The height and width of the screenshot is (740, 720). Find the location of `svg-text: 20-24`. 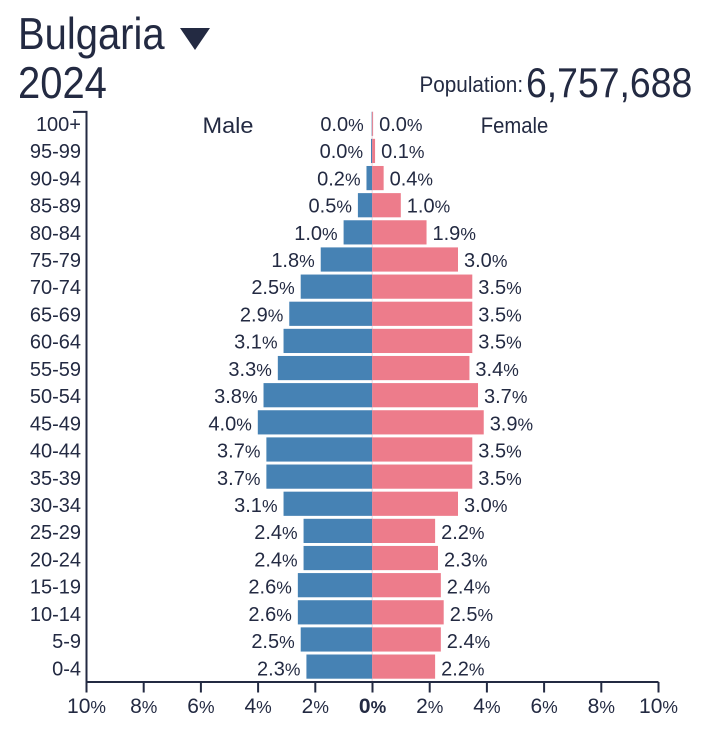

svg-text: 20-24 is located at coordinates (55, 560).